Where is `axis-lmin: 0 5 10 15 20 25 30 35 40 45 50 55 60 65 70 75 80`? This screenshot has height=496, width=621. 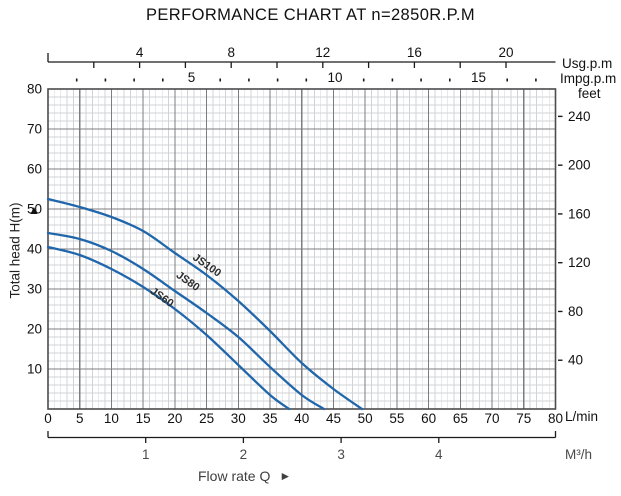 axis-lmin: 0 5 10 15 20 25 30 35 40 45 50 55 60 65 70 75 80 is located at coordinates (303, 418).